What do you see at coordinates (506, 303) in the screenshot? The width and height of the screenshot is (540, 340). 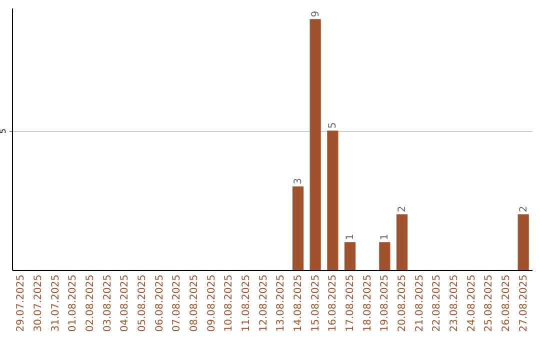 I see `x-tick-label: 26.08.2025` at bounding box center [506, 303].